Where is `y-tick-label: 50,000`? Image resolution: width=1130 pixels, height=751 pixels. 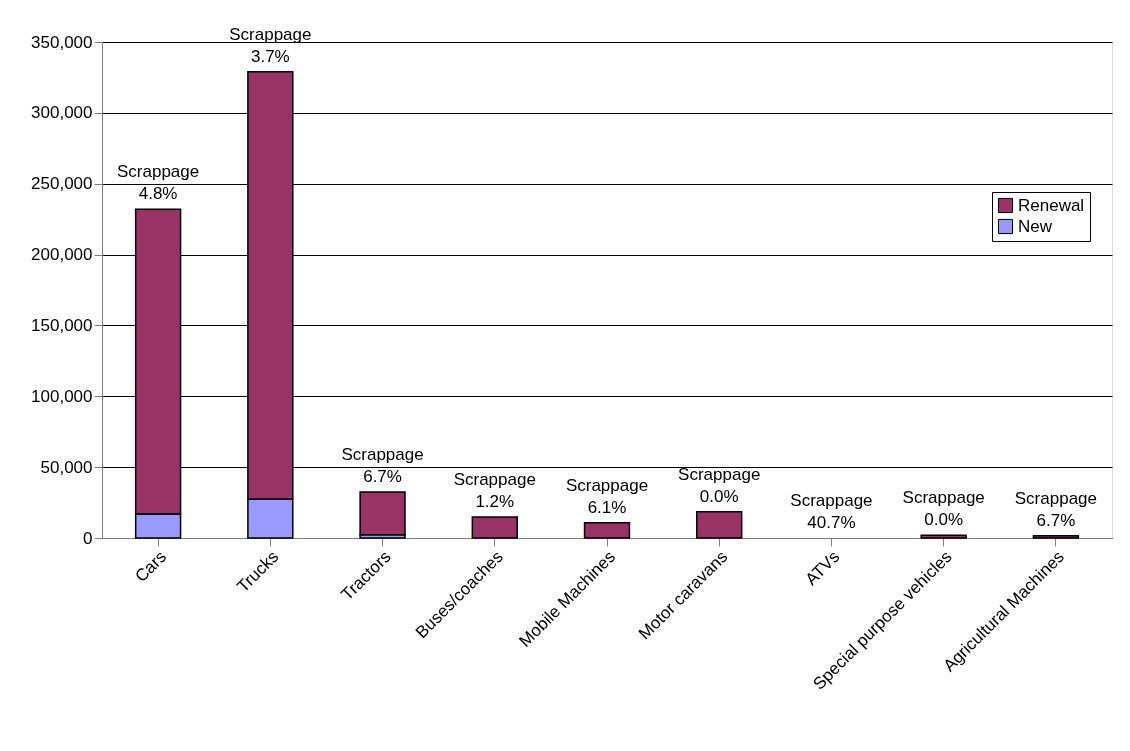
y-tick-label: 50,000 is located at coordinates (66, 467).